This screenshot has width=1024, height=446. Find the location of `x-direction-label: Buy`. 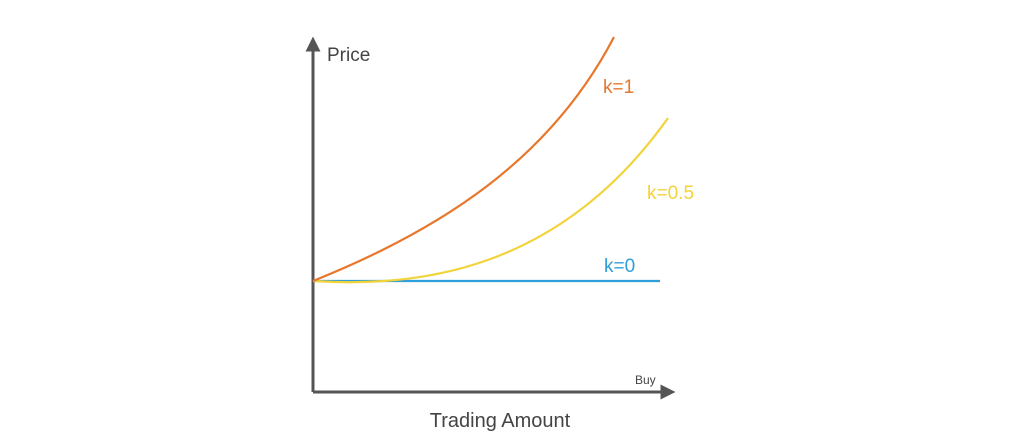

x-direction-label: Buy is located at coordinates (645, 380).